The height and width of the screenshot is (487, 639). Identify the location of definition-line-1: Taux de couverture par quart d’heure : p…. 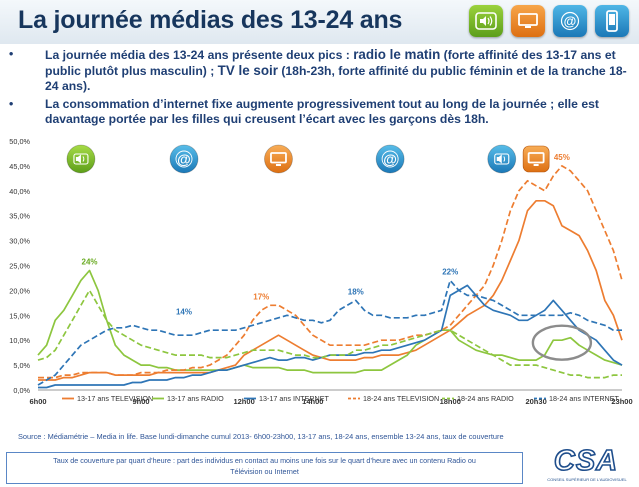
(264, 460).